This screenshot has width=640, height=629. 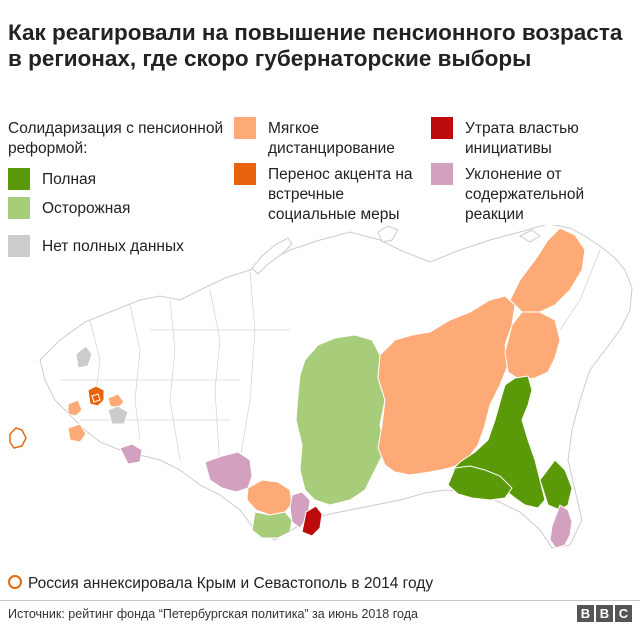 I want to click on arctic-island-novaya-zemlya, so click(x=272, y=256).